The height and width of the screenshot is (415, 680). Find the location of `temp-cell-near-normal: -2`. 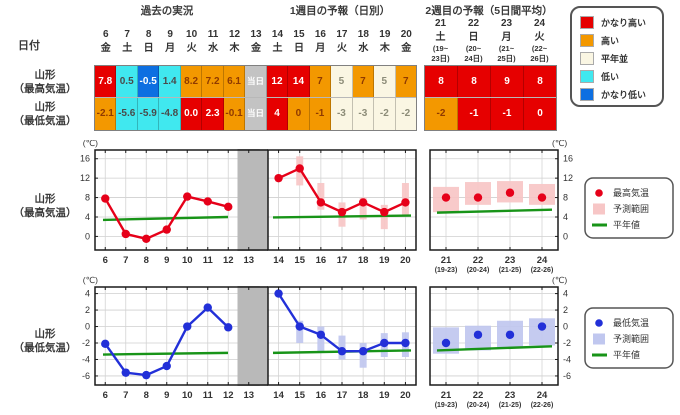

temp-cell-near-normal: -2 is located at coordinates (406, 114).